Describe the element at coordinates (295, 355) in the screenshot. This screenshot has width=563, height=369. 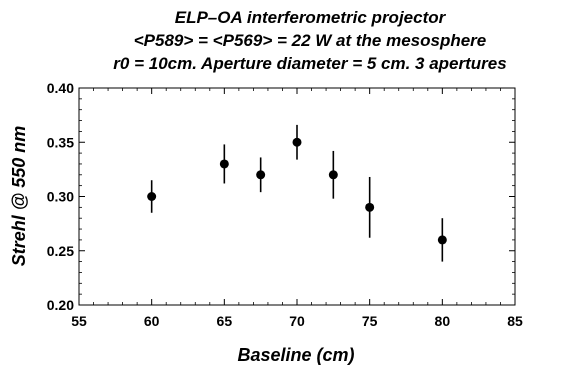
I see `x-axis-label: Baseline (cm)` at that location.